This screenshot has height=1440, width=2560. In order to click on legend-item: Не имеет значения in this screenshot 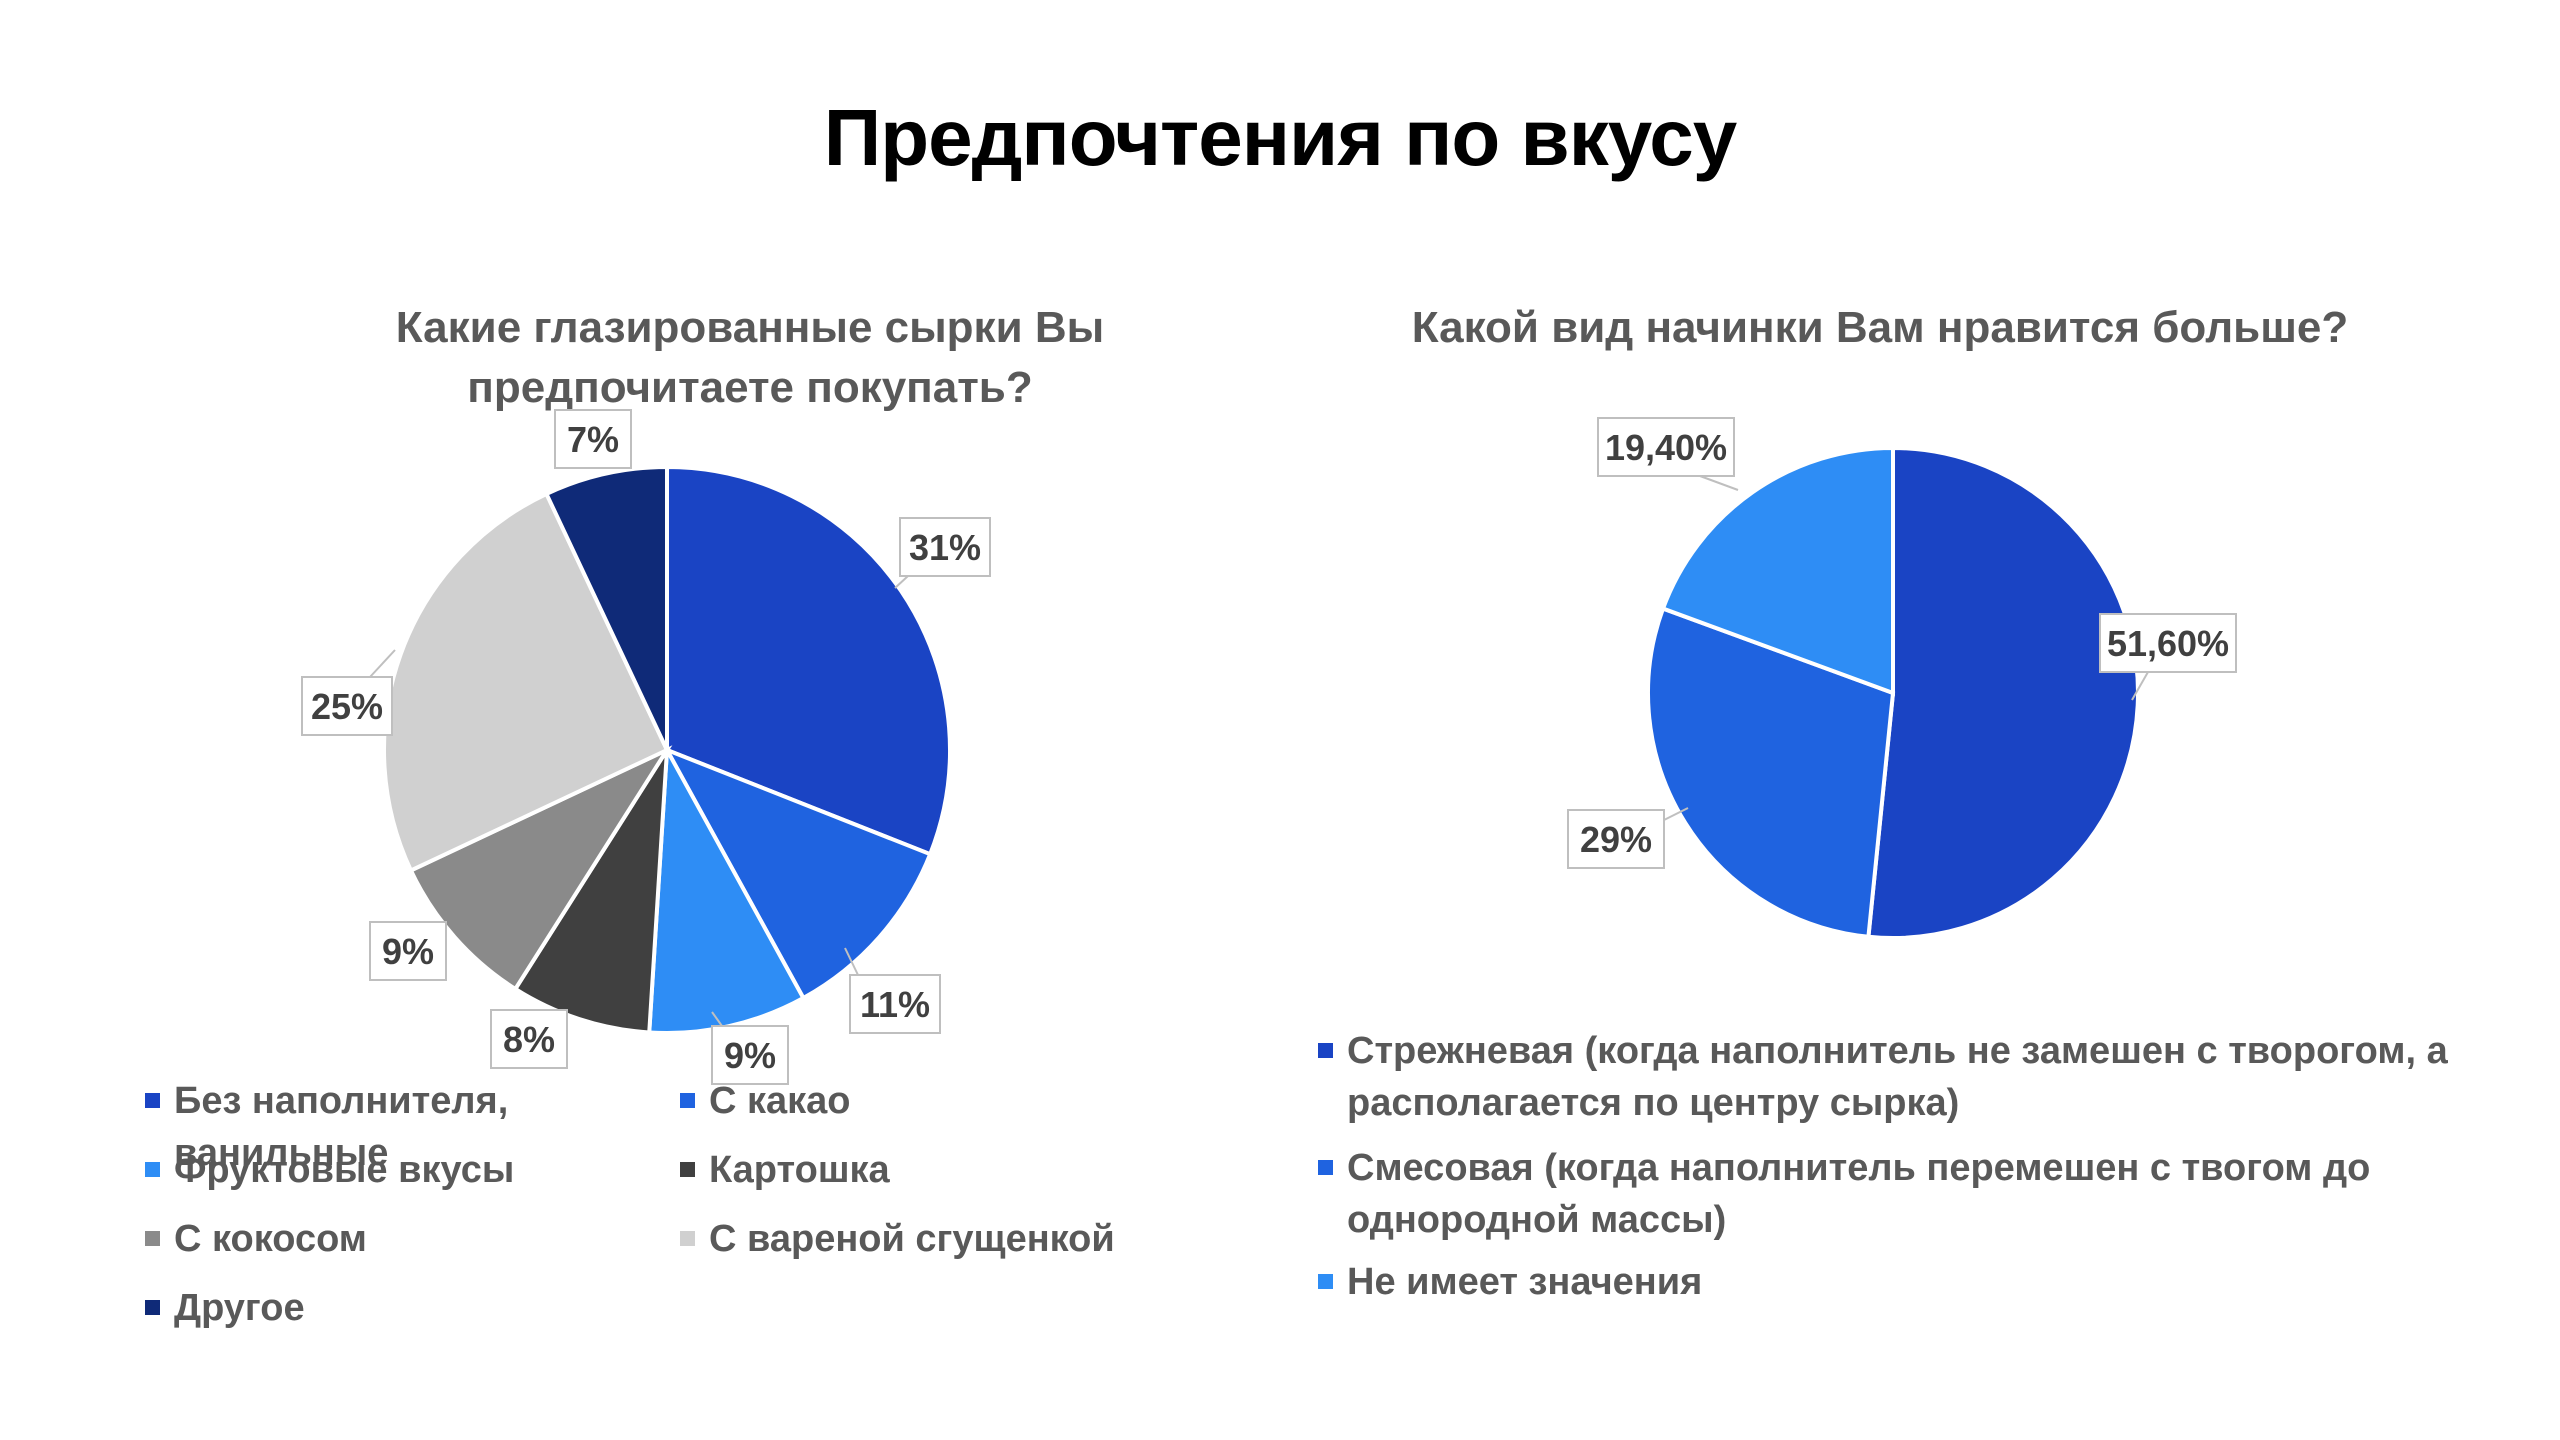, I will do `click(1908, 1282)`.